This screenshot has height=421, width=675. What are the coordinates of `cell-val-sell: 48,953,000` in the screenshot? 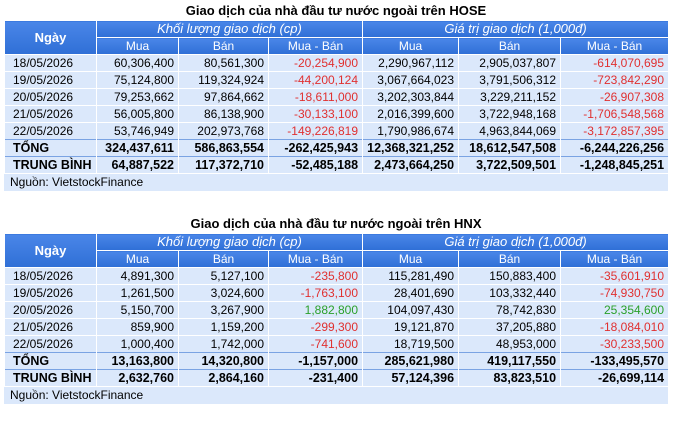 It's located at (510, 344).